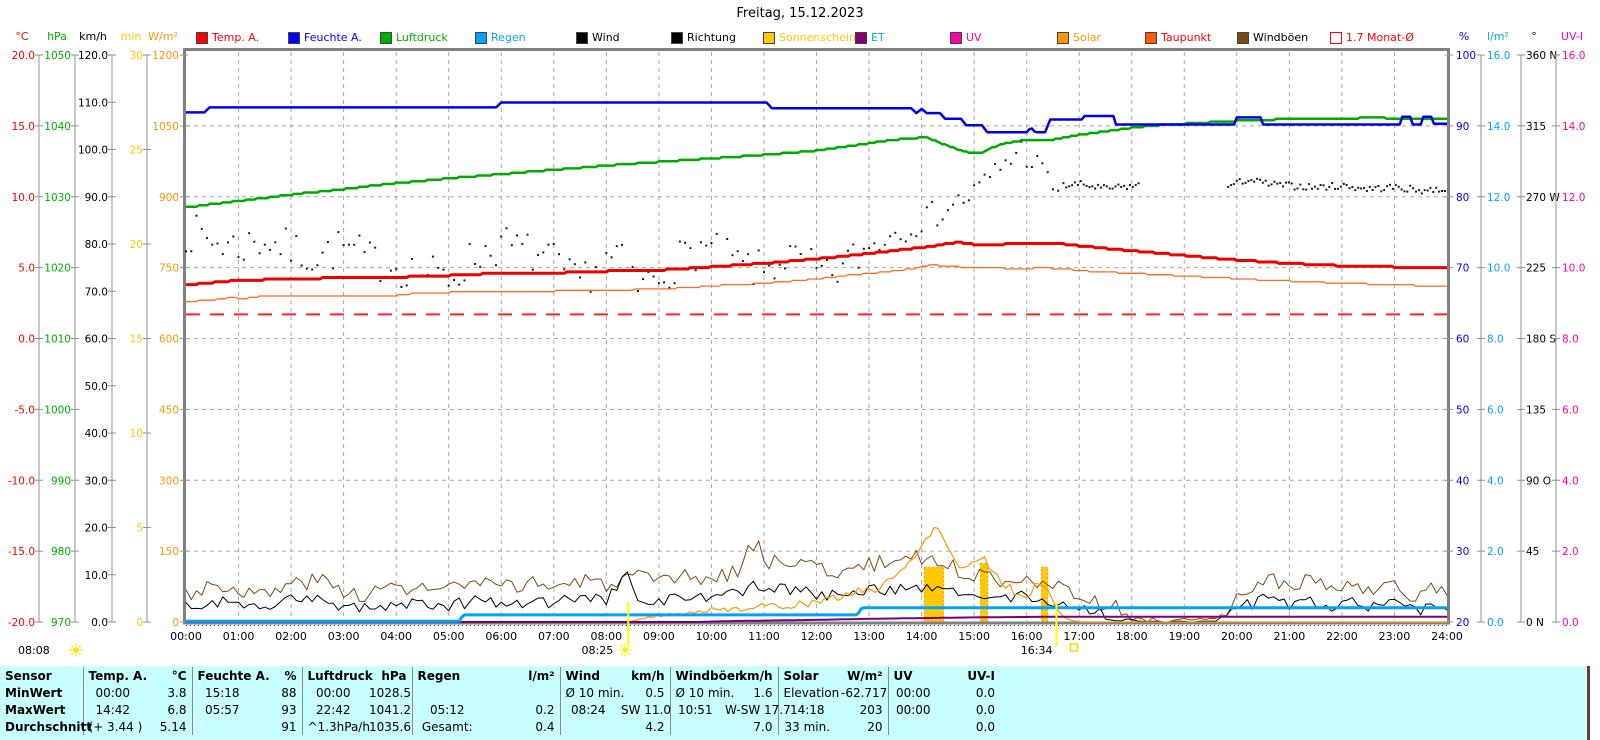  What do you see at coordinates (390, 726) in the screenshot?
I see `table-cell: 1035.6` at bounding box center [390, 726].